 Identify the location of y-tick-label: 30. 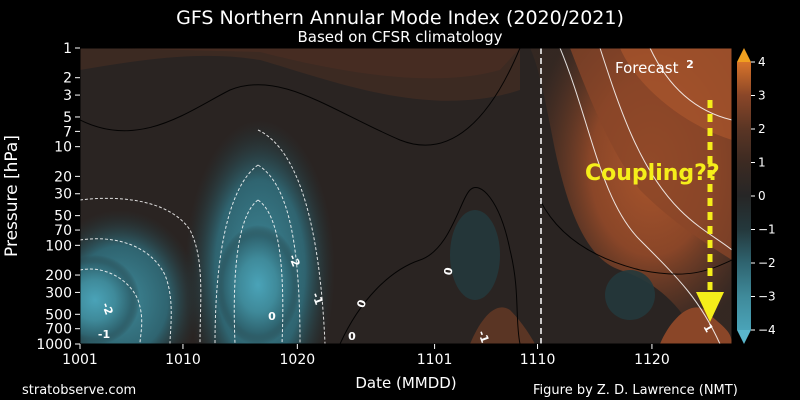
(63, 195).